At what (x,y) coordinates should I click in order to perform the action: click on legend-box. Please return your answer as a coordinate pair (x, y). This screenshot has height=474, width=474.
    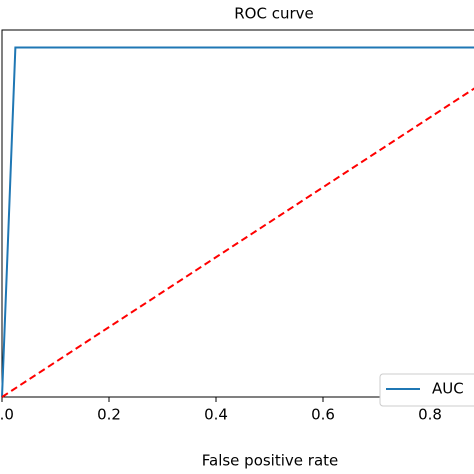
    Looking at the image, I should click on (426, 390).